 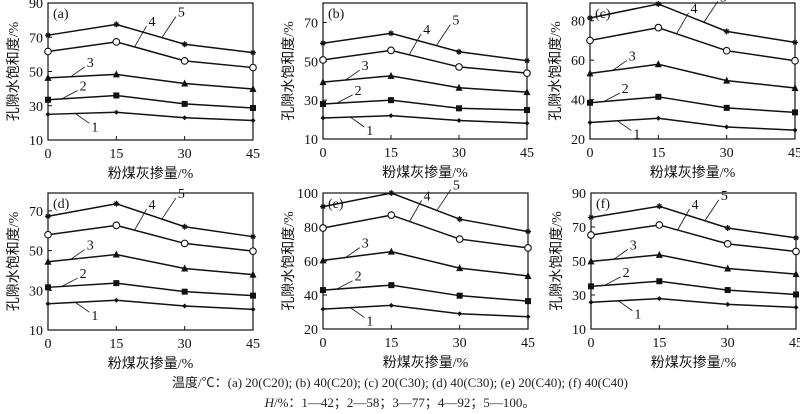 What do you see at coordinates (794, 343) in the screenshot?
I see `x-tick-label: 45` at bounding box center [794, 343].